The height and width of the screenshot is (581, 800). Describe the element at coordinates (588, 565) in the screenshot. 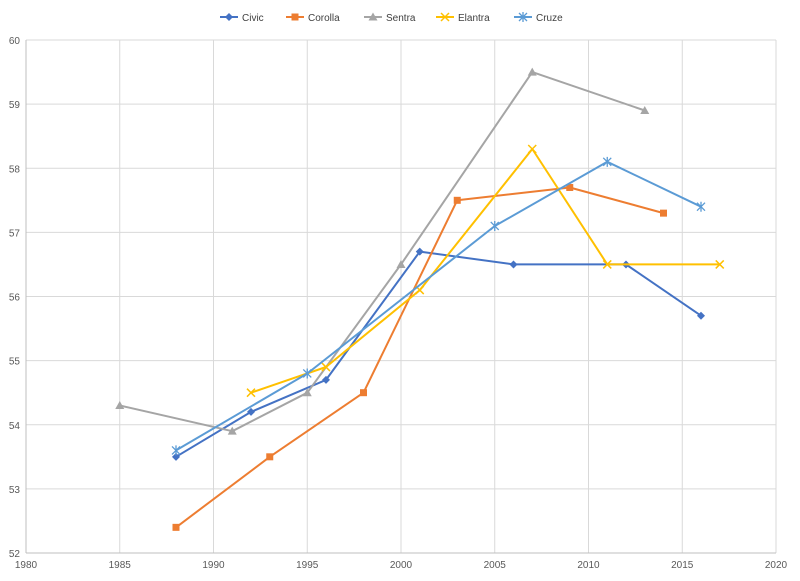

I see `x-tick-label: 2010` at that location.